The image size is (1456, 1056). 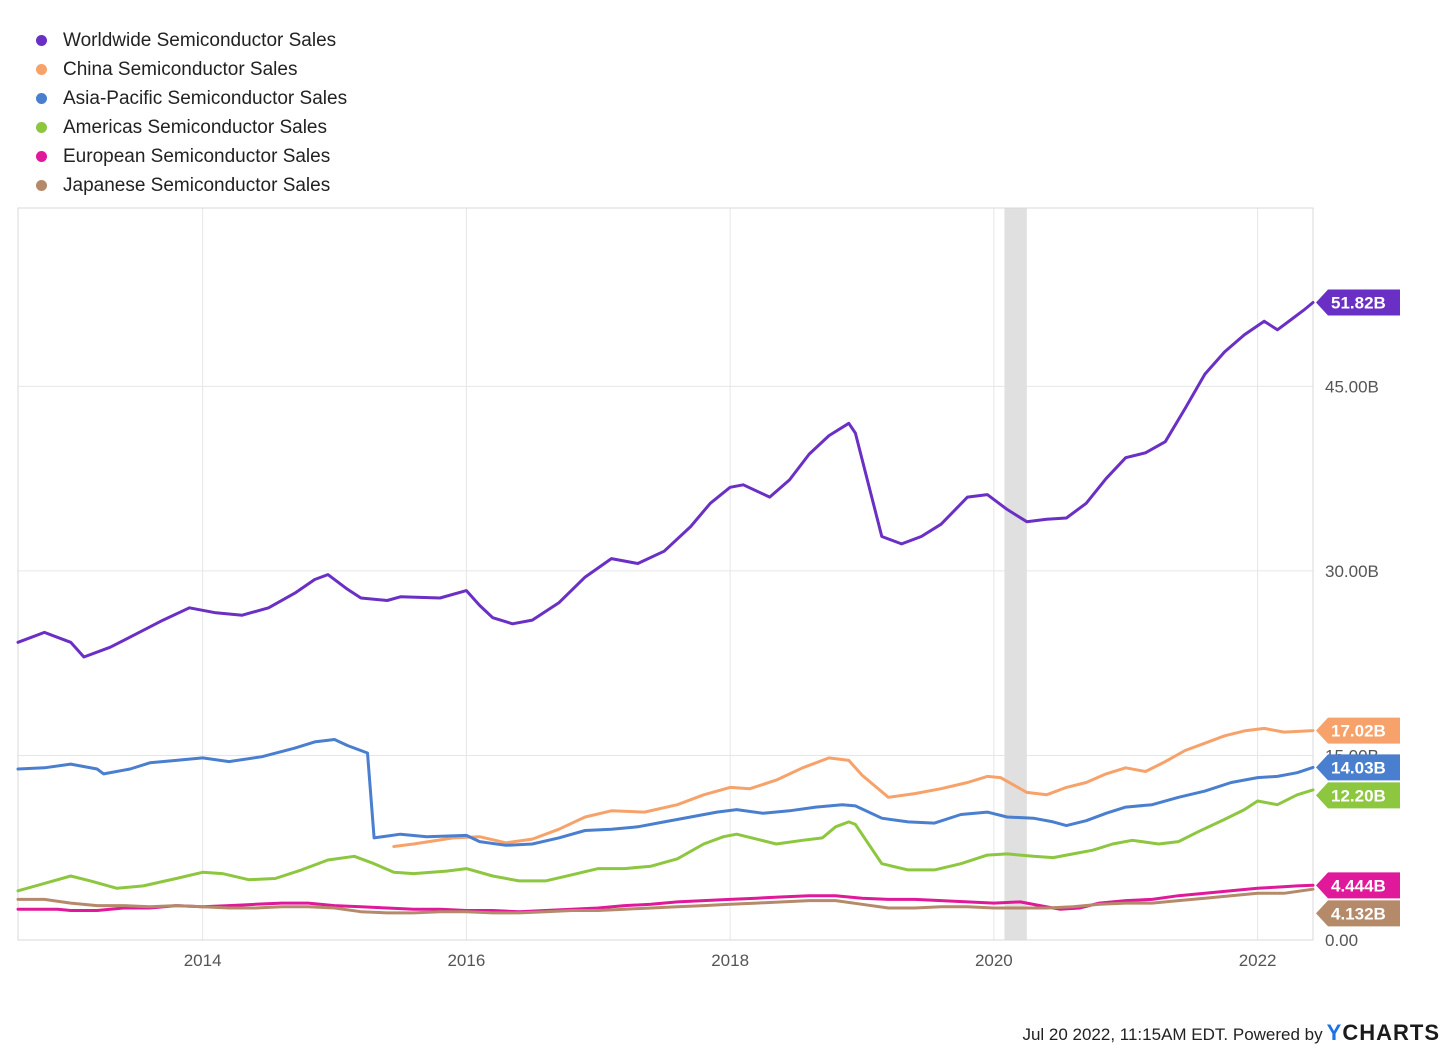 I want to click on end-value-label: 51.82B, so click(x=1358, y=302).